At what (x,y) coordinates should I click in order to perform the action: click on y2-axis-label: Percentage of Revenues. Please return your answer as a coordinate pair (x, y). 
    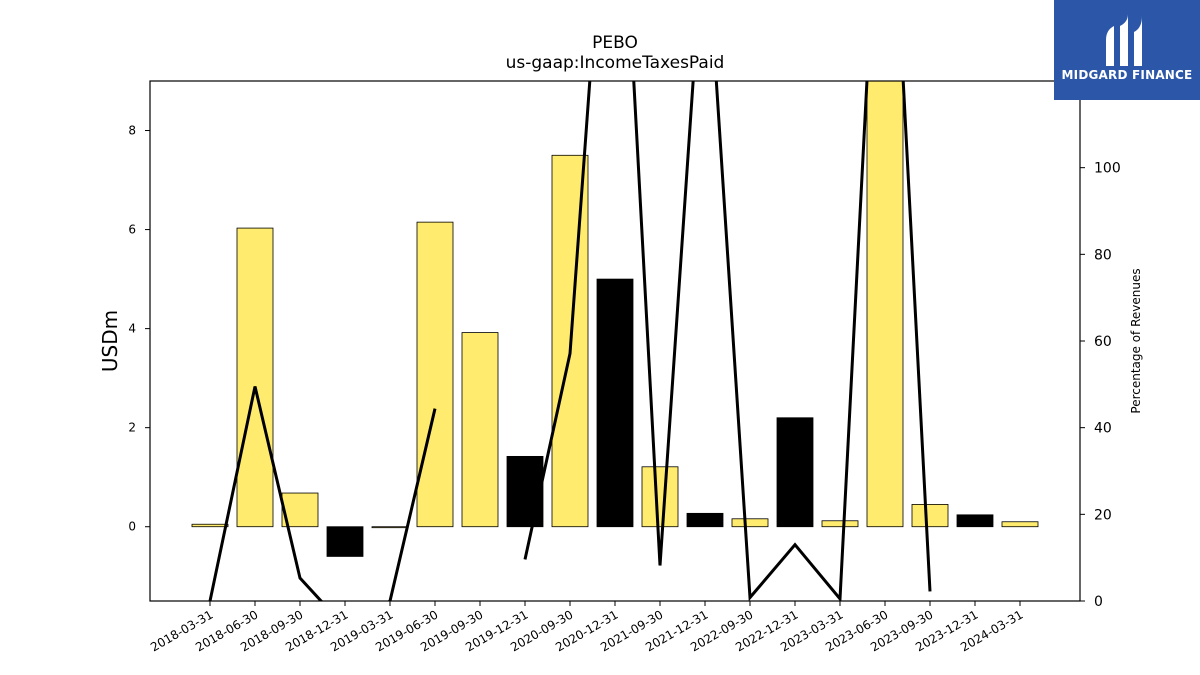
    Looking at the image, I should click on (1136, 340).